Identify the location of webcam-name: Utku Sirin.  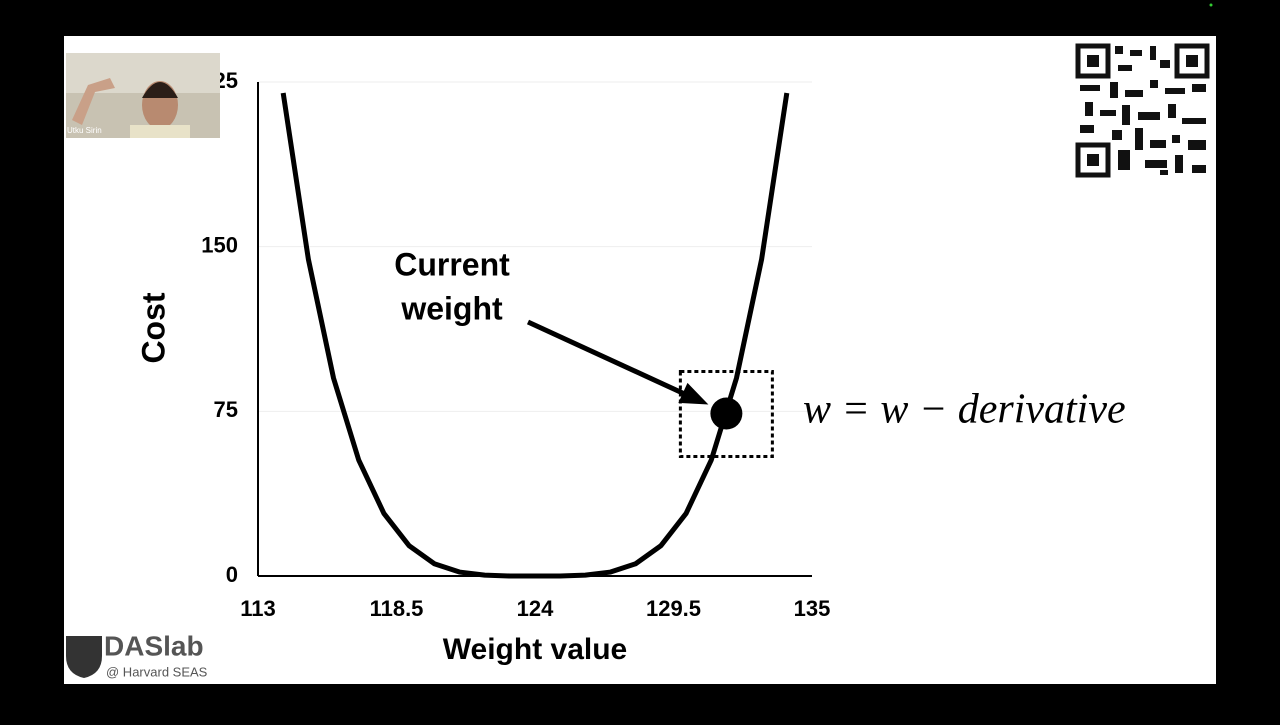
(84, 130).